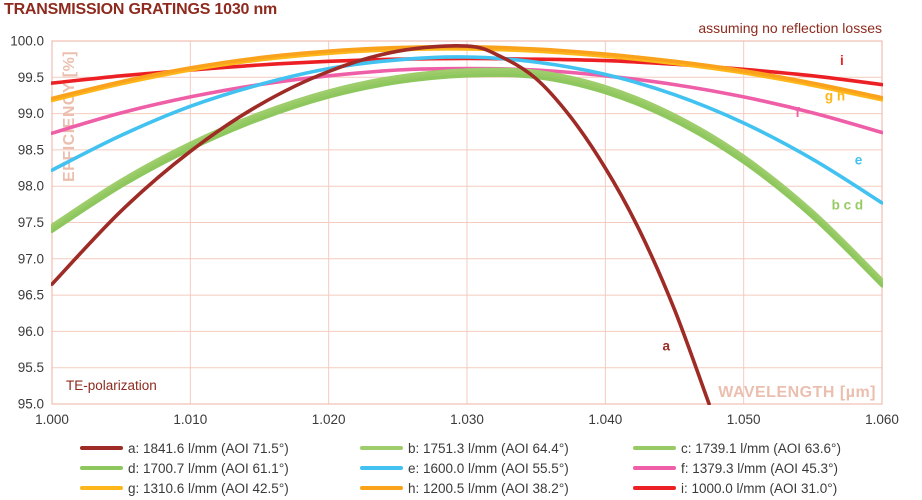 Image resolution: width=922 pixels, height=500 pixels. Describe the element at coordinates (654, 488) in the screenshot. I see `legend-swatch-i` at that location.